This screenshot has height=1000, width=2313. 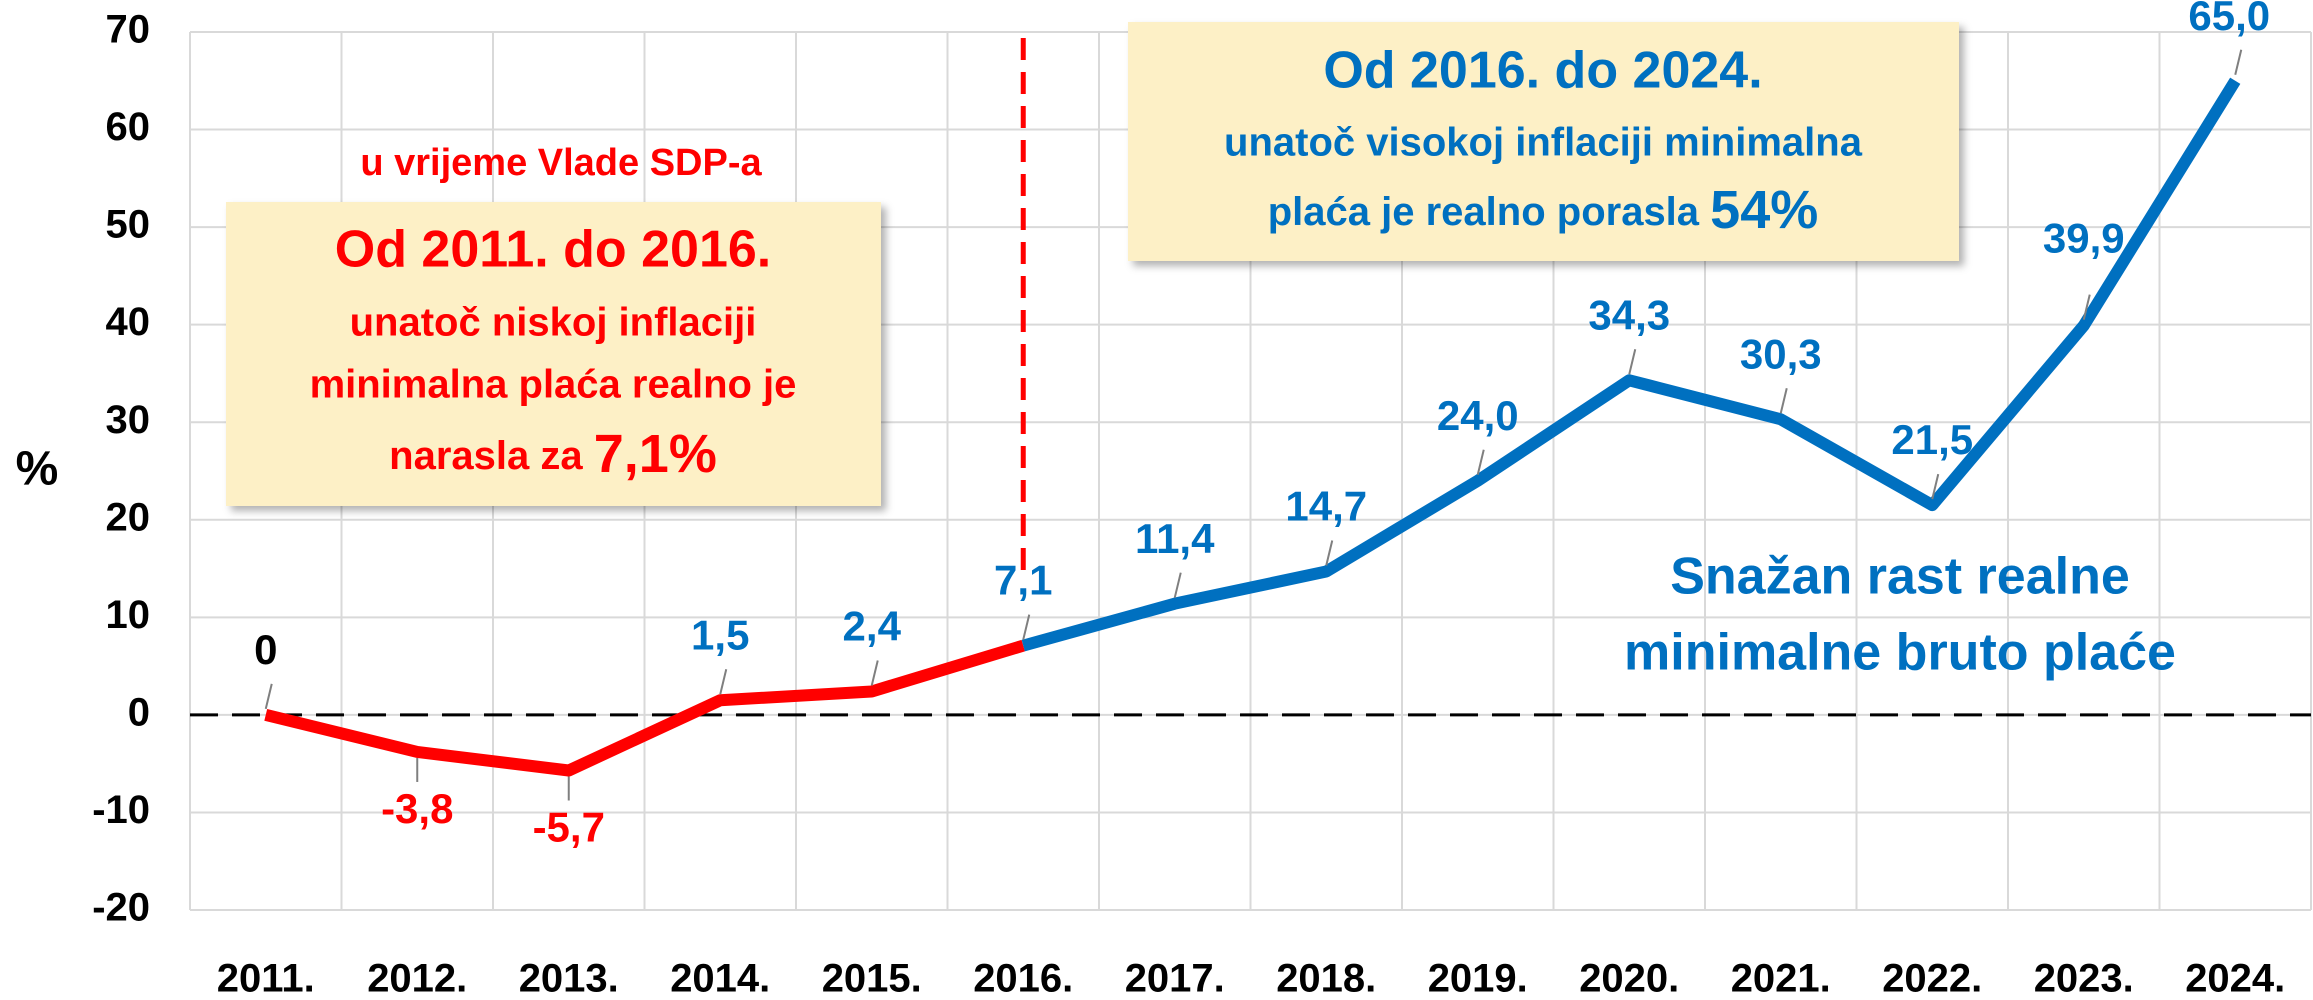 What do you see at coordinates (1175, 538) in the screenshot?
I see `data-label: 11,4` at bounding box center [1175, 538].